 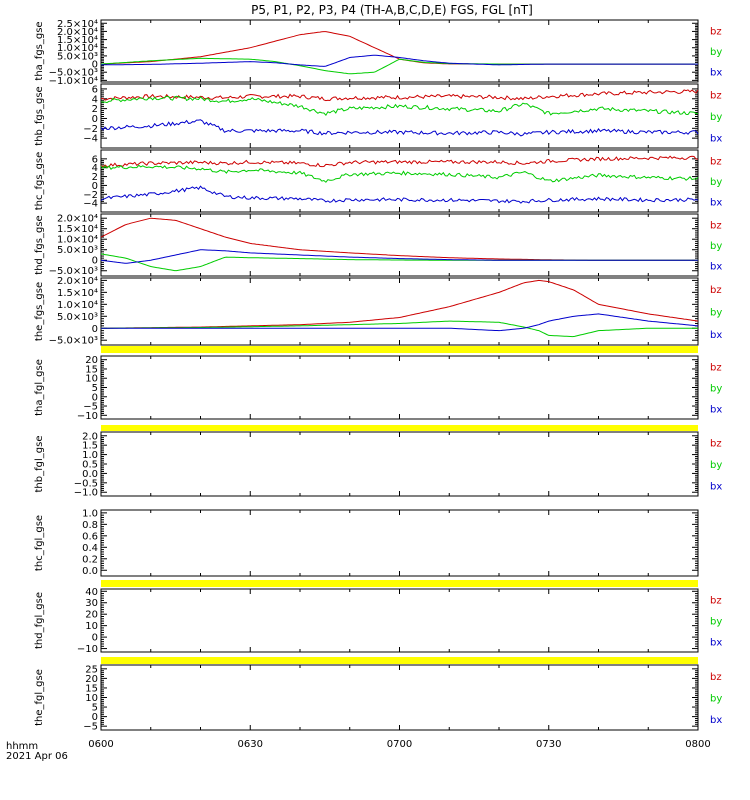 What do you see at coordinates (77, 24) in the screenshot?
I see `y-tick-label: 2.5×10⁴` at bounding box center [77, 24].